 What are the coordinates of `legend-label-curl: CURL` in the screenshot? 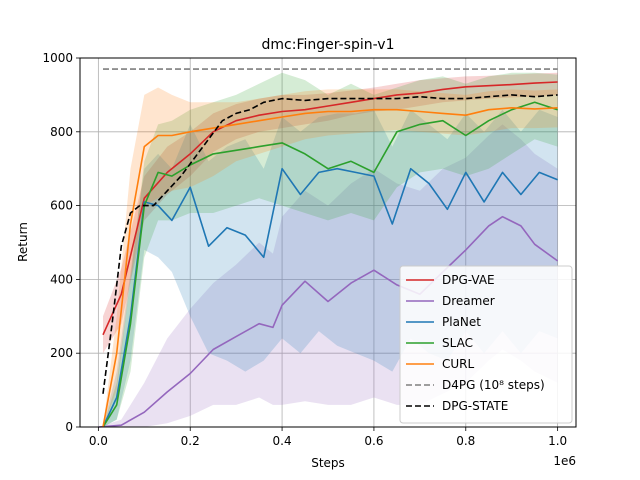 It's located at (458, 364).